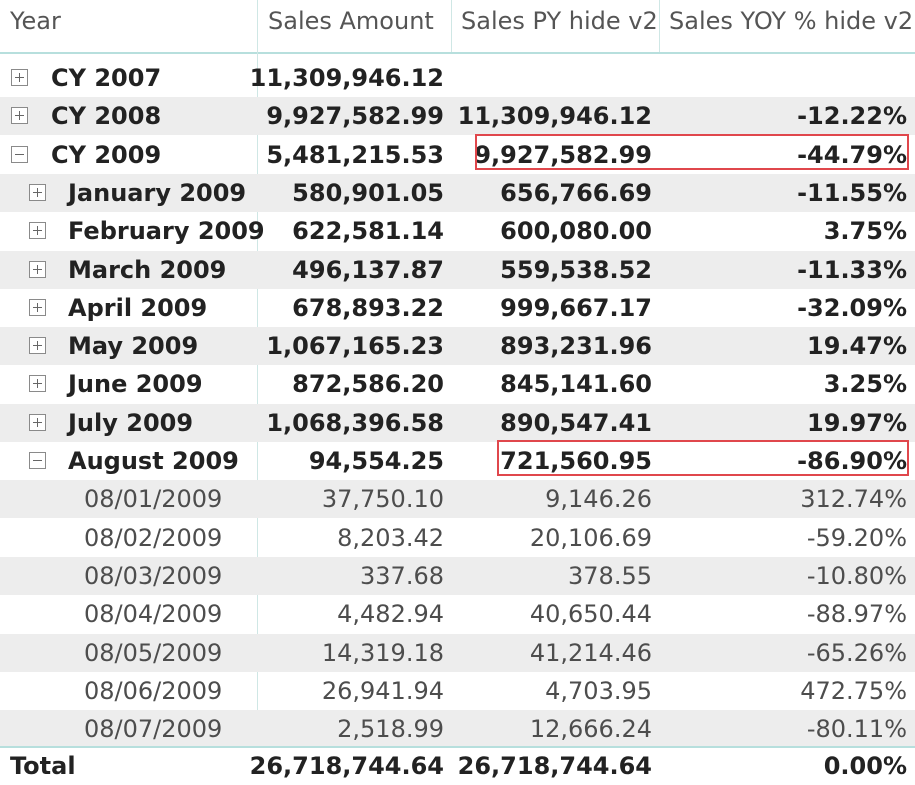 This screenshot has width=915, height=785. What do you see at coordinates (610, 576) in the screenshot?
I see `sales-py-cell: 378.55` at bounding box center [610, 576].